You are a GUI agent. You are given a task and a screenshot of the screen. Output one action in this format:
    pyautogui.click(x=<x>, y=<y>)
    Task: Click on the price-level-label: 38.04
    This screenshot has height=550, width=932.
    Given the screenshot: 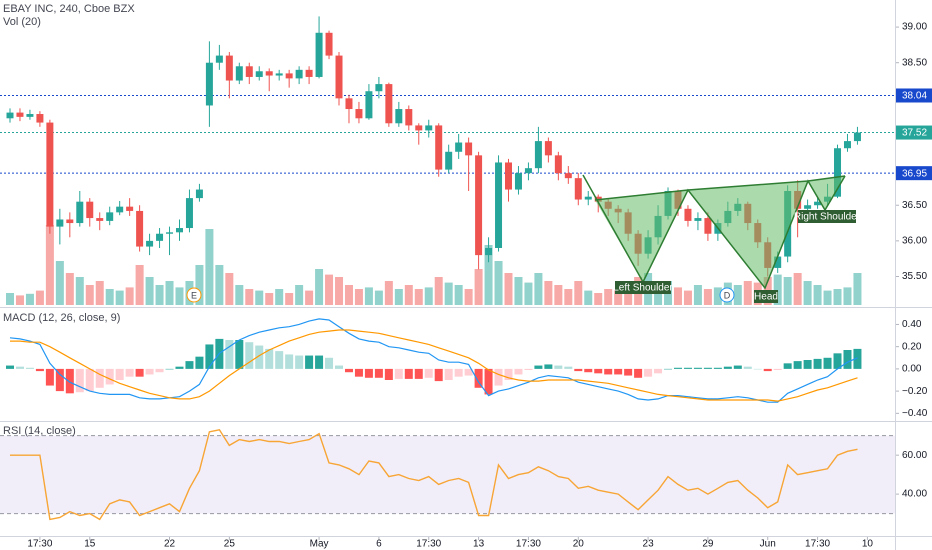 What is the action you would take?
    pyautogui.click(x=914, y=96)
    